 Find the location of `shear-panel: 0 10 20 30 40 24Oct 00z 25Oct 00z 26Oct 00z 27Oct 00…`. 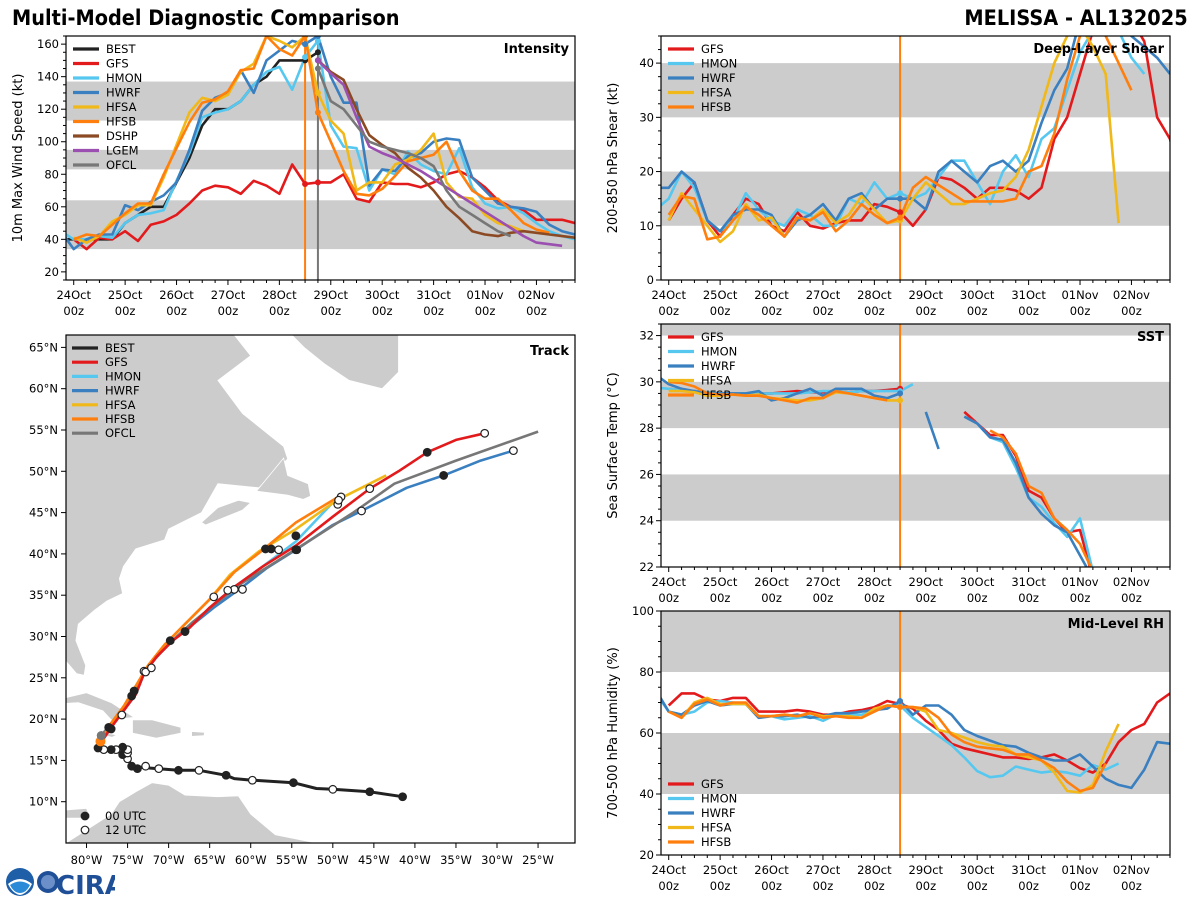

shear-panel: 0 10 20 30 40 24Oct 00z 25Oct 00z 26Oct 00z 27Oct 00… is located at coordinates (888, 176).